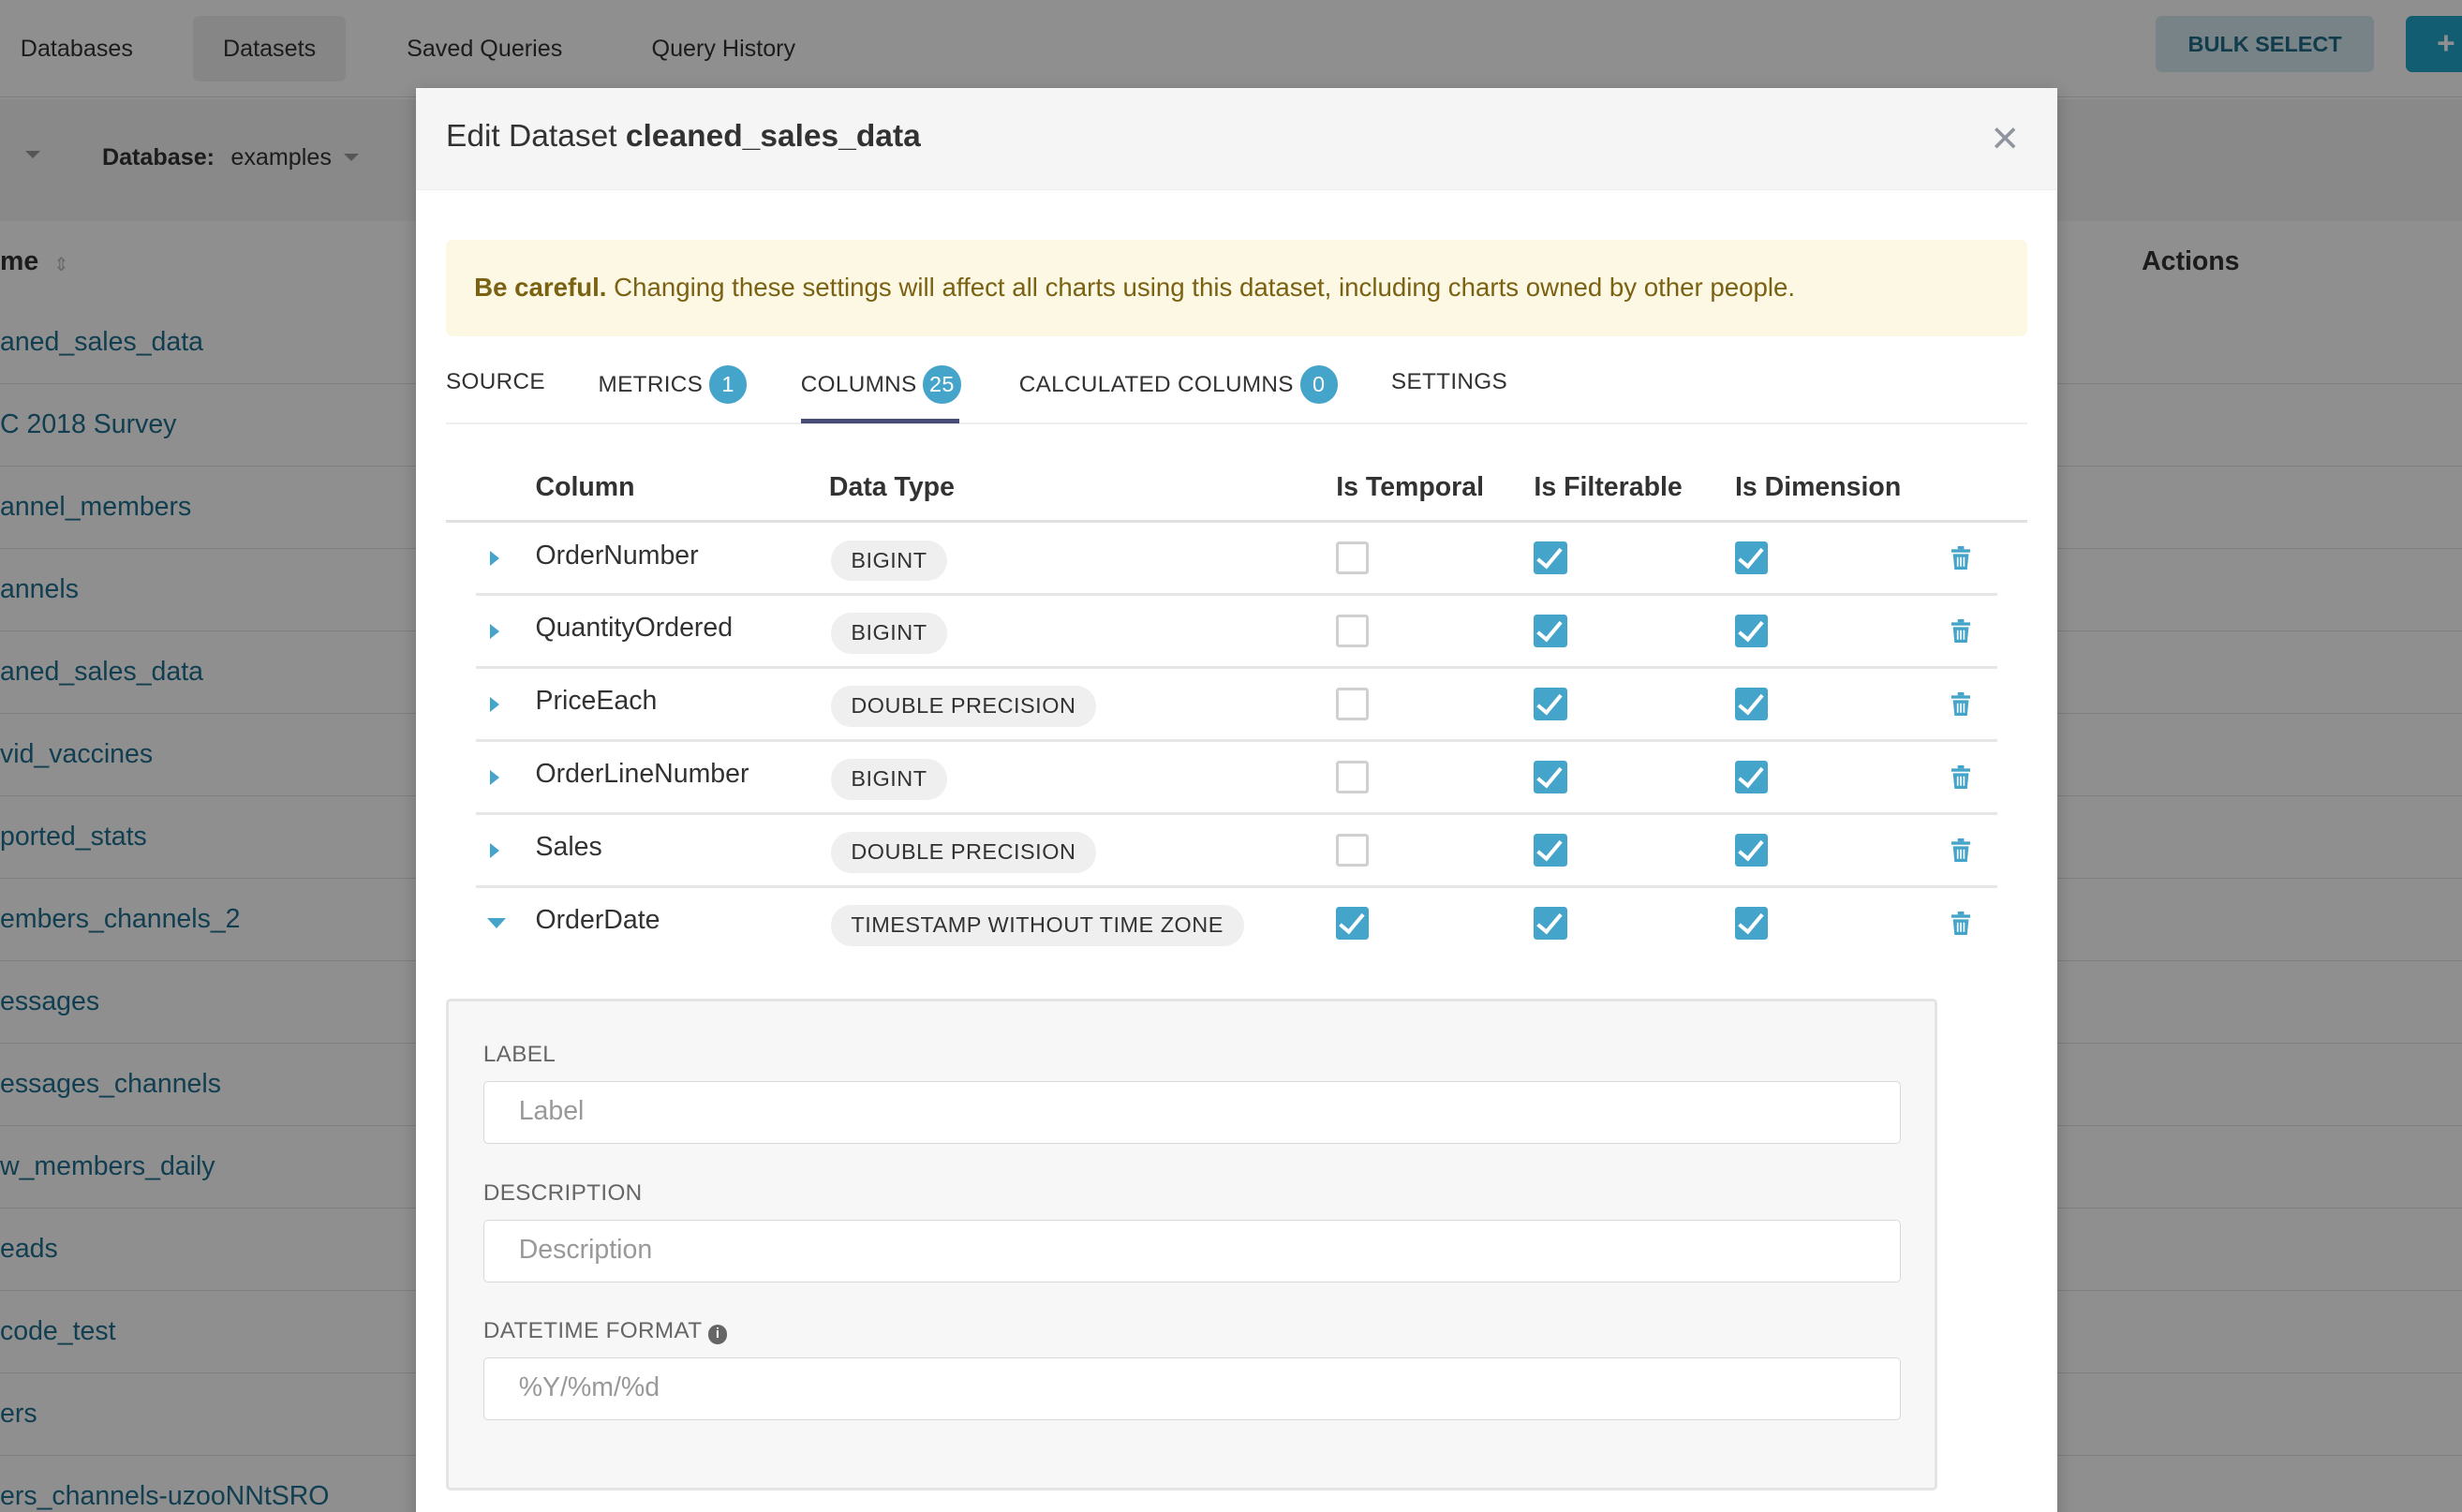 The image size is (2462, 1512). Describe the element at coordinates (1192, 1389) in the screenshot. I see `datetime-format-input: %Y/%m/%d` at that location.